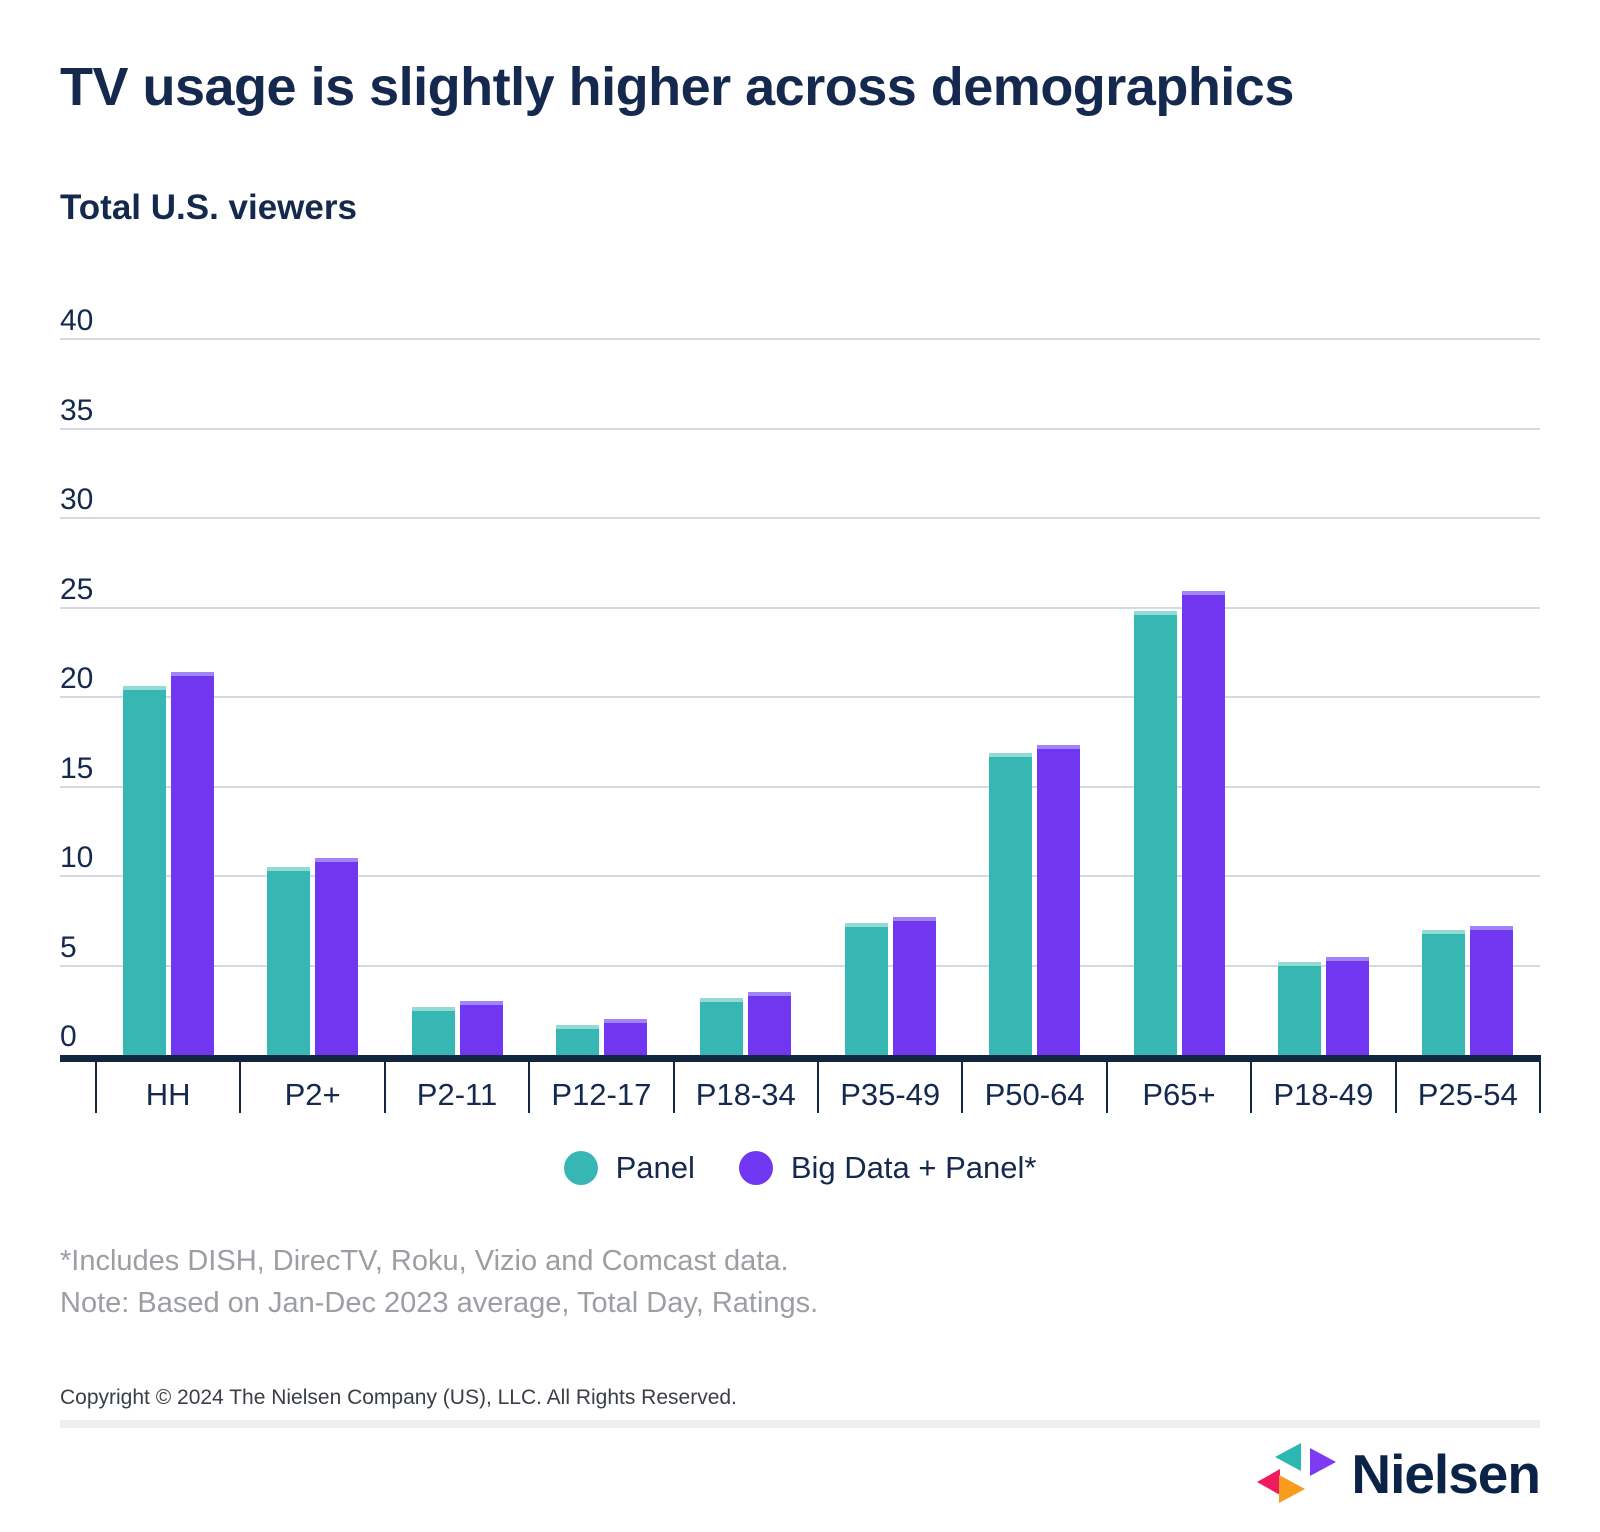  What do you see at coordinates (1323, 1094) in the screenshot?
I see `x-axis-label: P18-49` at bounding box center [1323, 1094].